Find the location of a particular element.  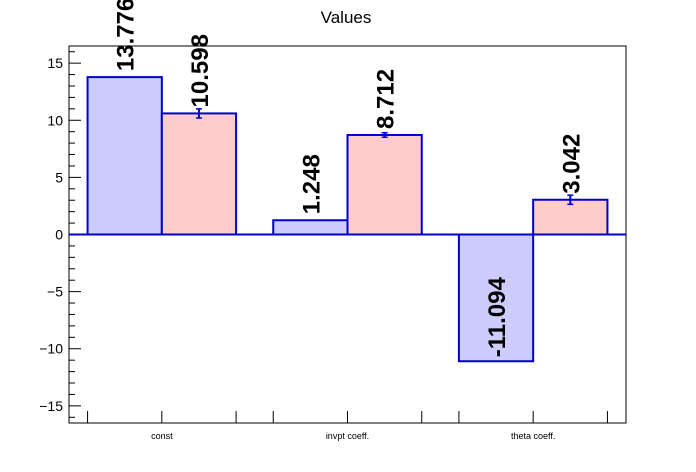

x-tick-label: const is located at coordinates (162, 436).